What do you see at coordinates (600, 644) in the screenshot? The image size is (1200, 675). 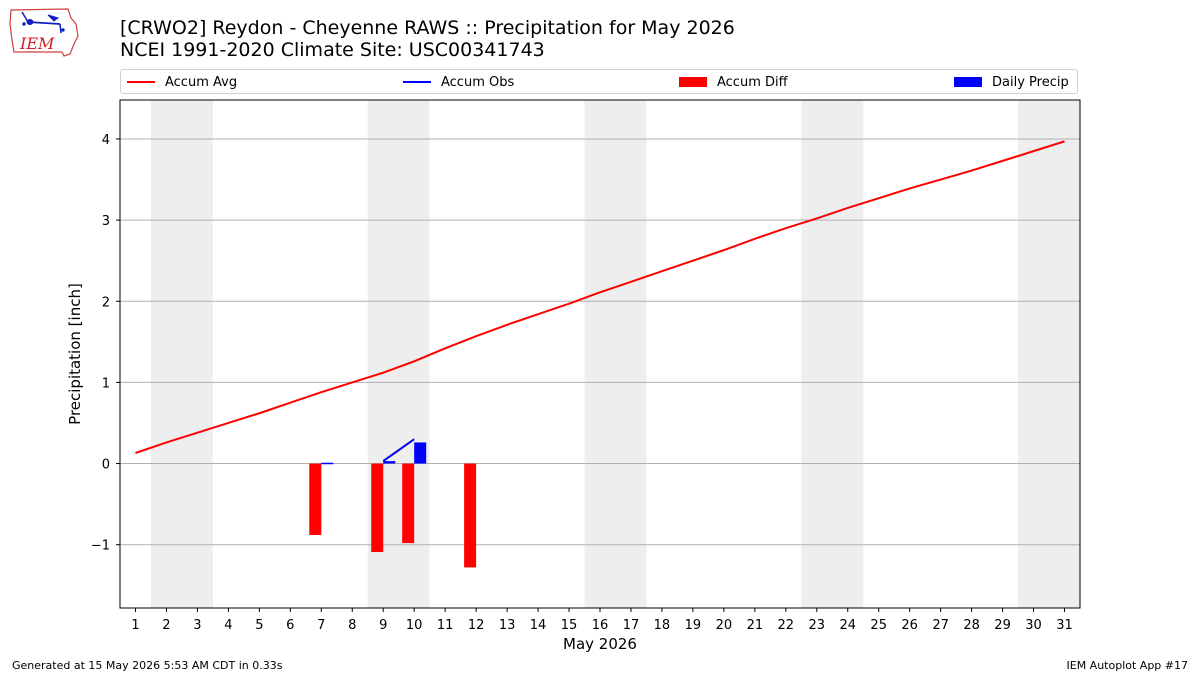 I see `x-axis-label: May 2026` at bounding box center [600, 644].